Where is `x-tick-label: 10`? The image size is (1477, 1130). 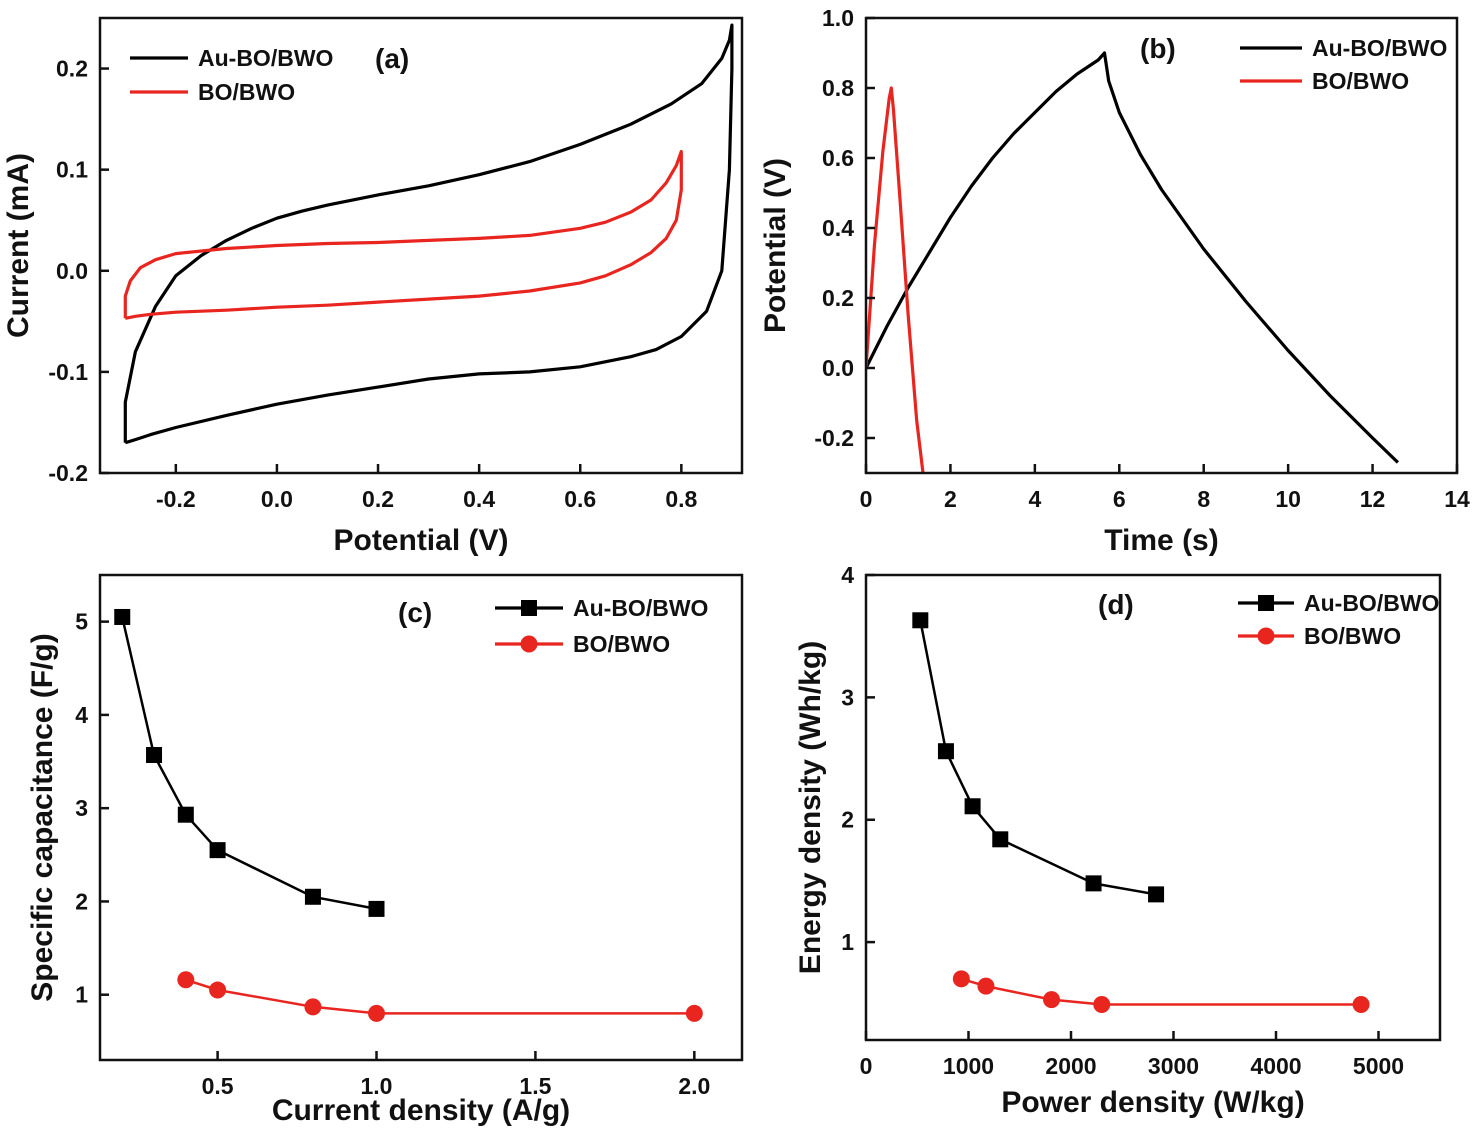
x-tick-label: 10 is located at coordinates (1288, 499).